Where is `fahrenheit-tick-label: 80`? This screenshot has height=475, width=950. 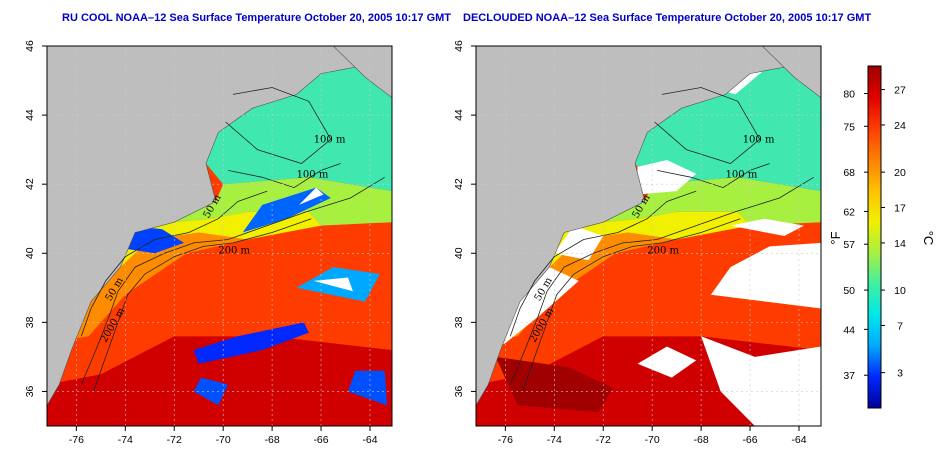 fahrenheit-tick-label: 80 is located at coordinates (849, 95).